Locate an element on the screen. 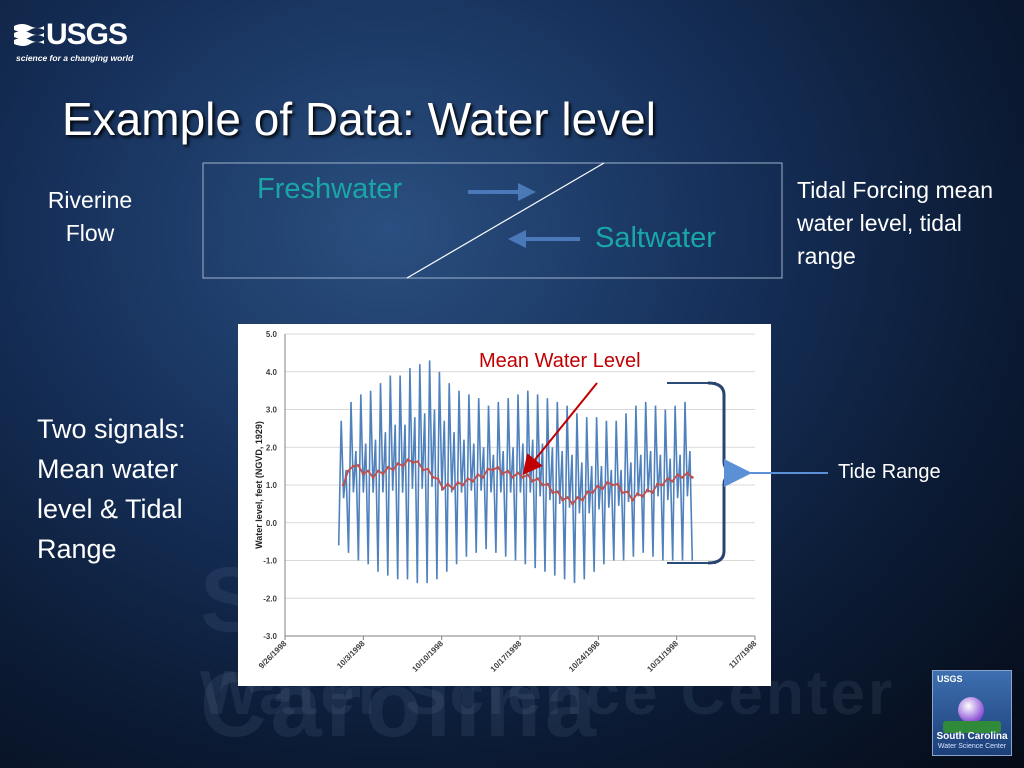  y-tick-label: -1.0 is located at coordinates (270, 561).